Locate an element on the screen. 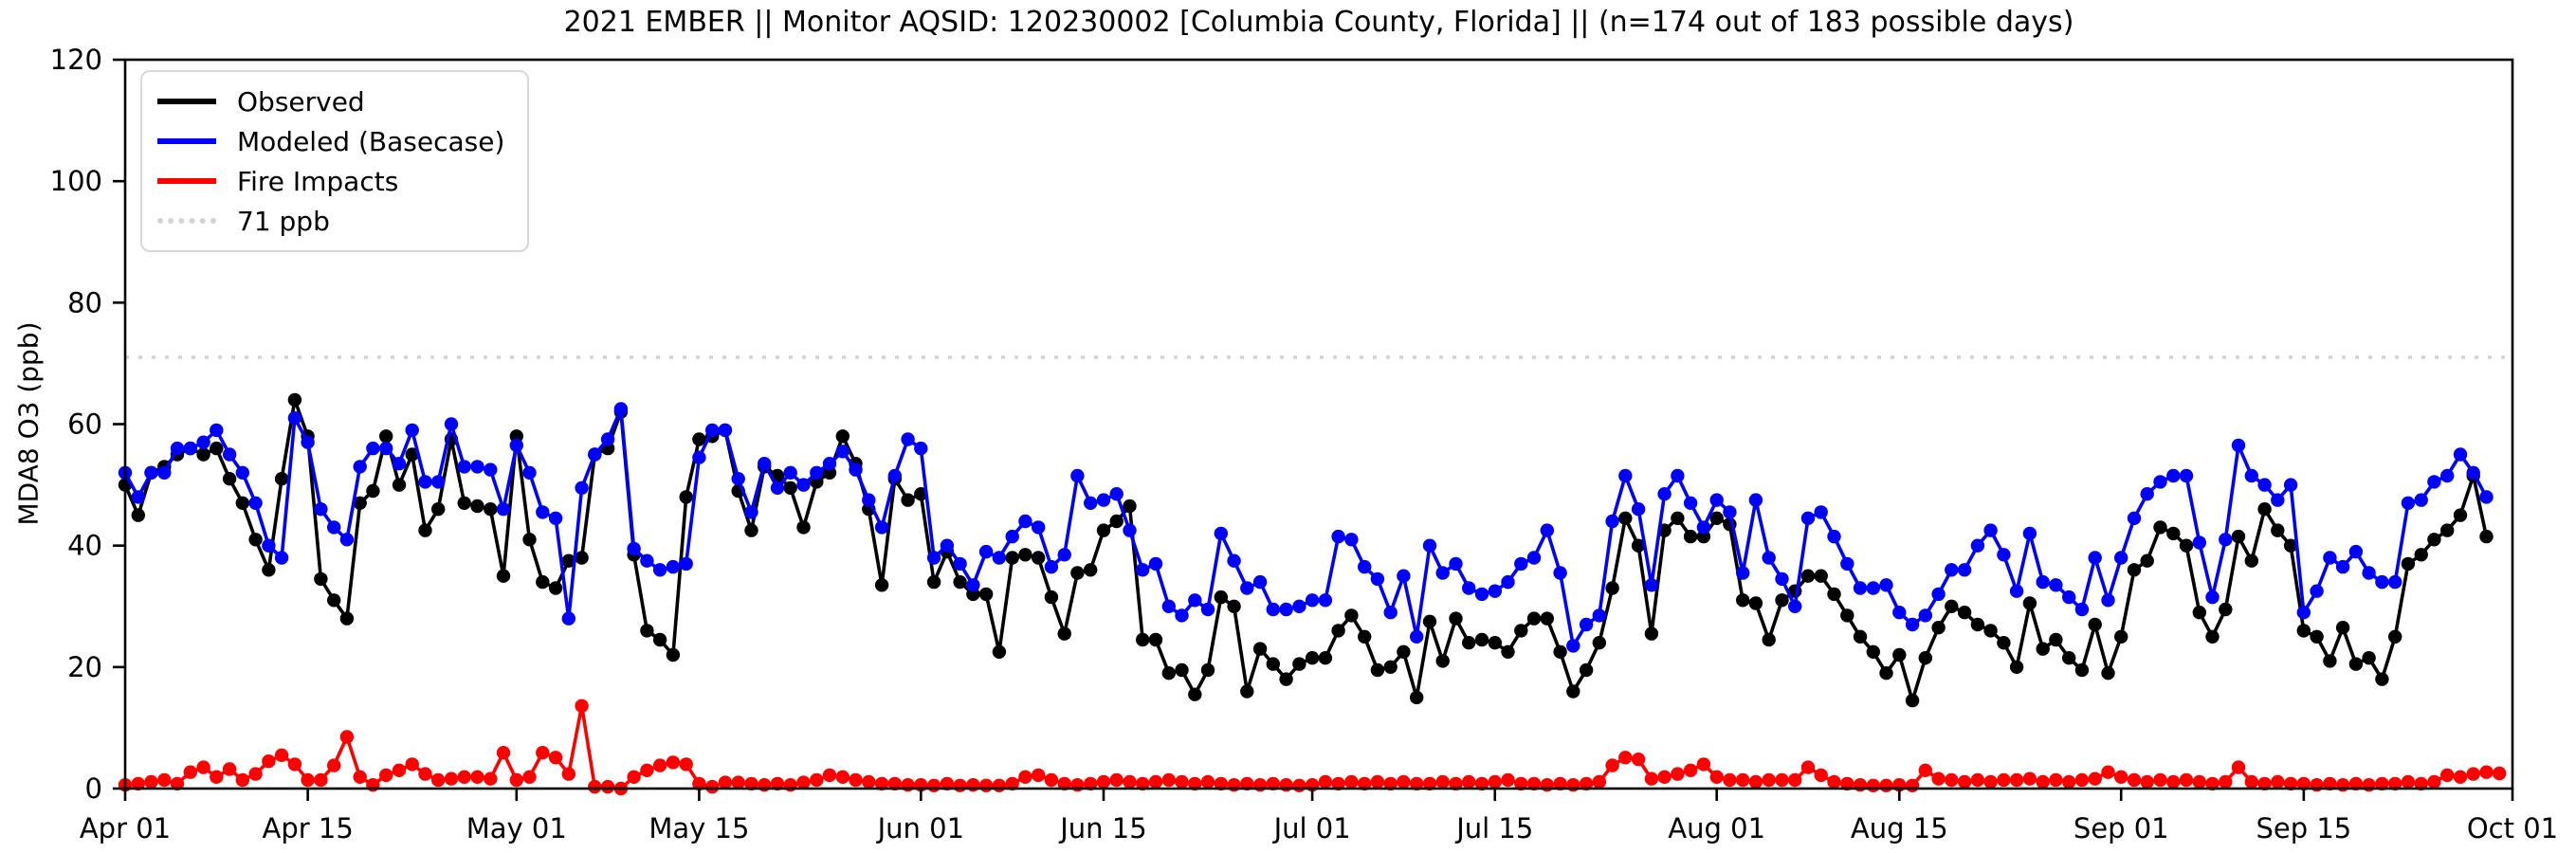 This screenshot has height=853, width=2576. y-tick-label: 80 is located at coordinates (84, 302).